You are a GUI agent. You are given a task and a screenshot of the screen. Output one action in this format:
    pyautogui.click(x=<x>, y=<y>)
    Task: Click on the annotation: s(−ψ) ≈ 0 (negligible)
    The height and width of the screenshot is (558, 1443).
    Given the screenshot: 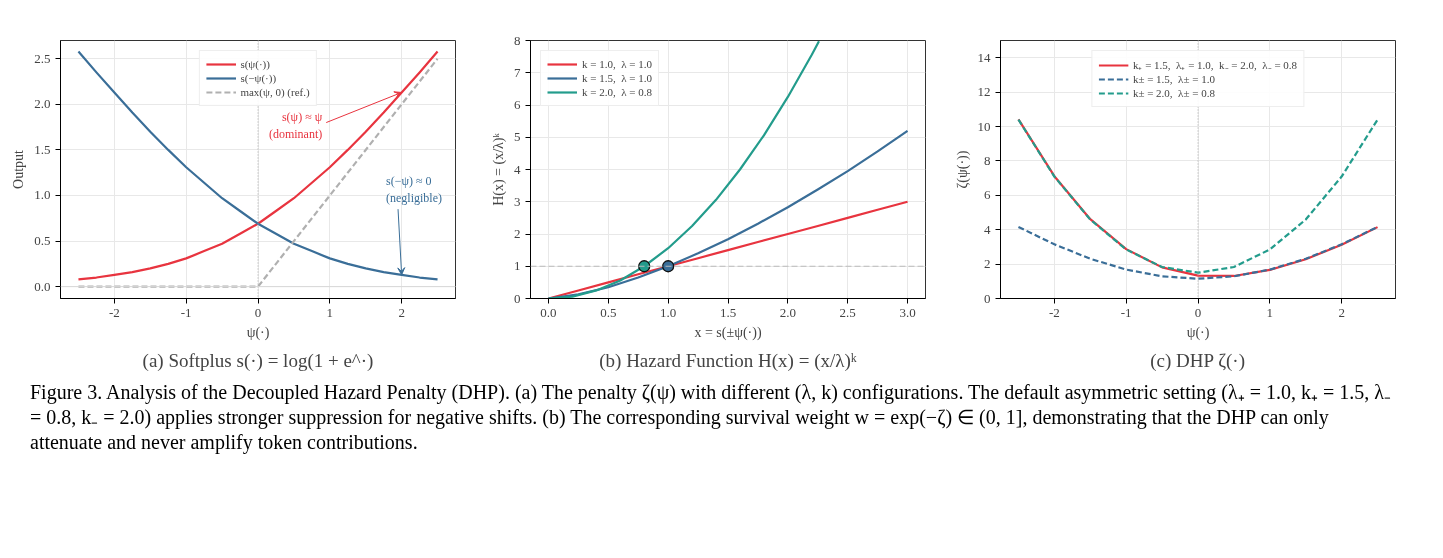 What is the action you would take?
    pyautogui.click(x=414, y=190)
    